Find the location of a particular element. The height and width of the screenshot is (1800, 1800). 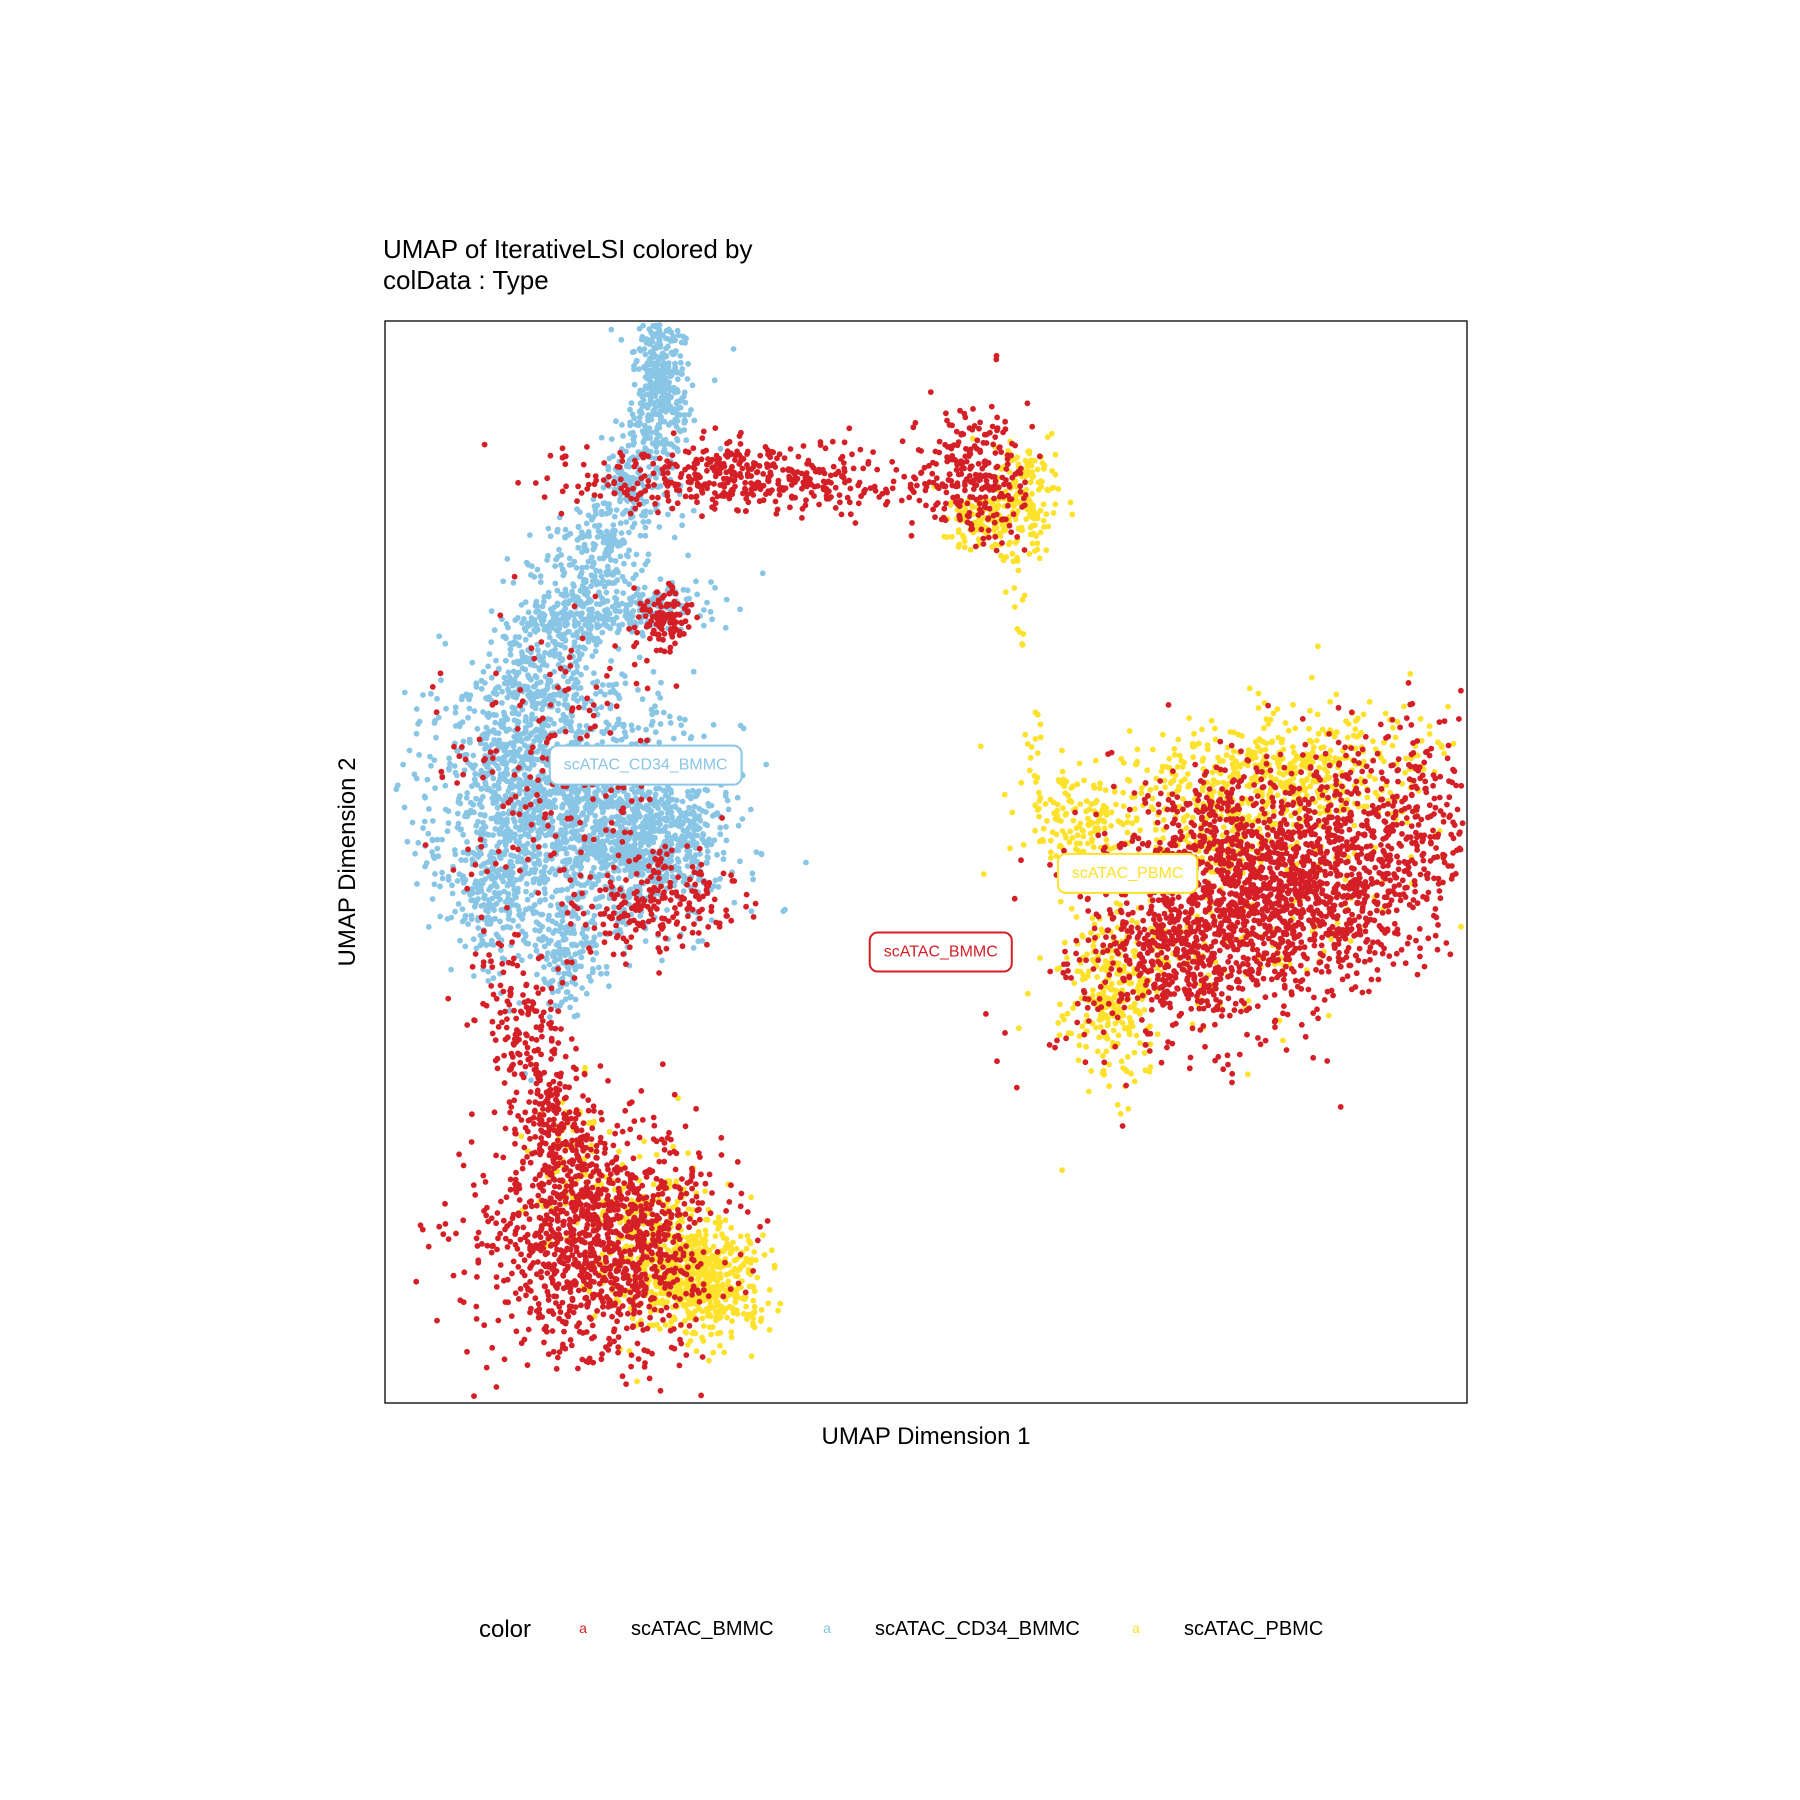

chart-title-line-2: colData : Type is located at coordinates (466, 280).